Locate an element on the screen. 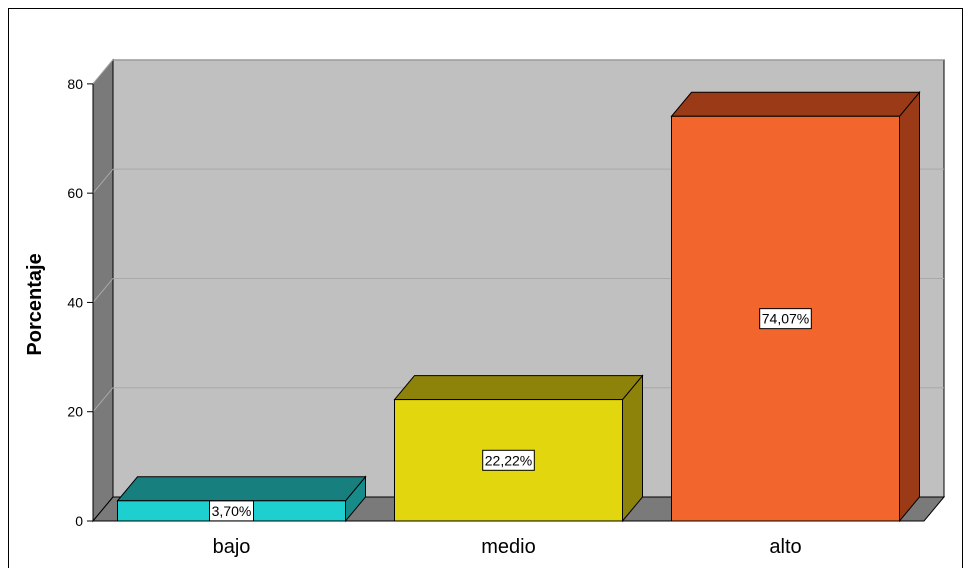 The image size is (972, 568). x-tick-label: bajo is located at coordinates (232, 547).